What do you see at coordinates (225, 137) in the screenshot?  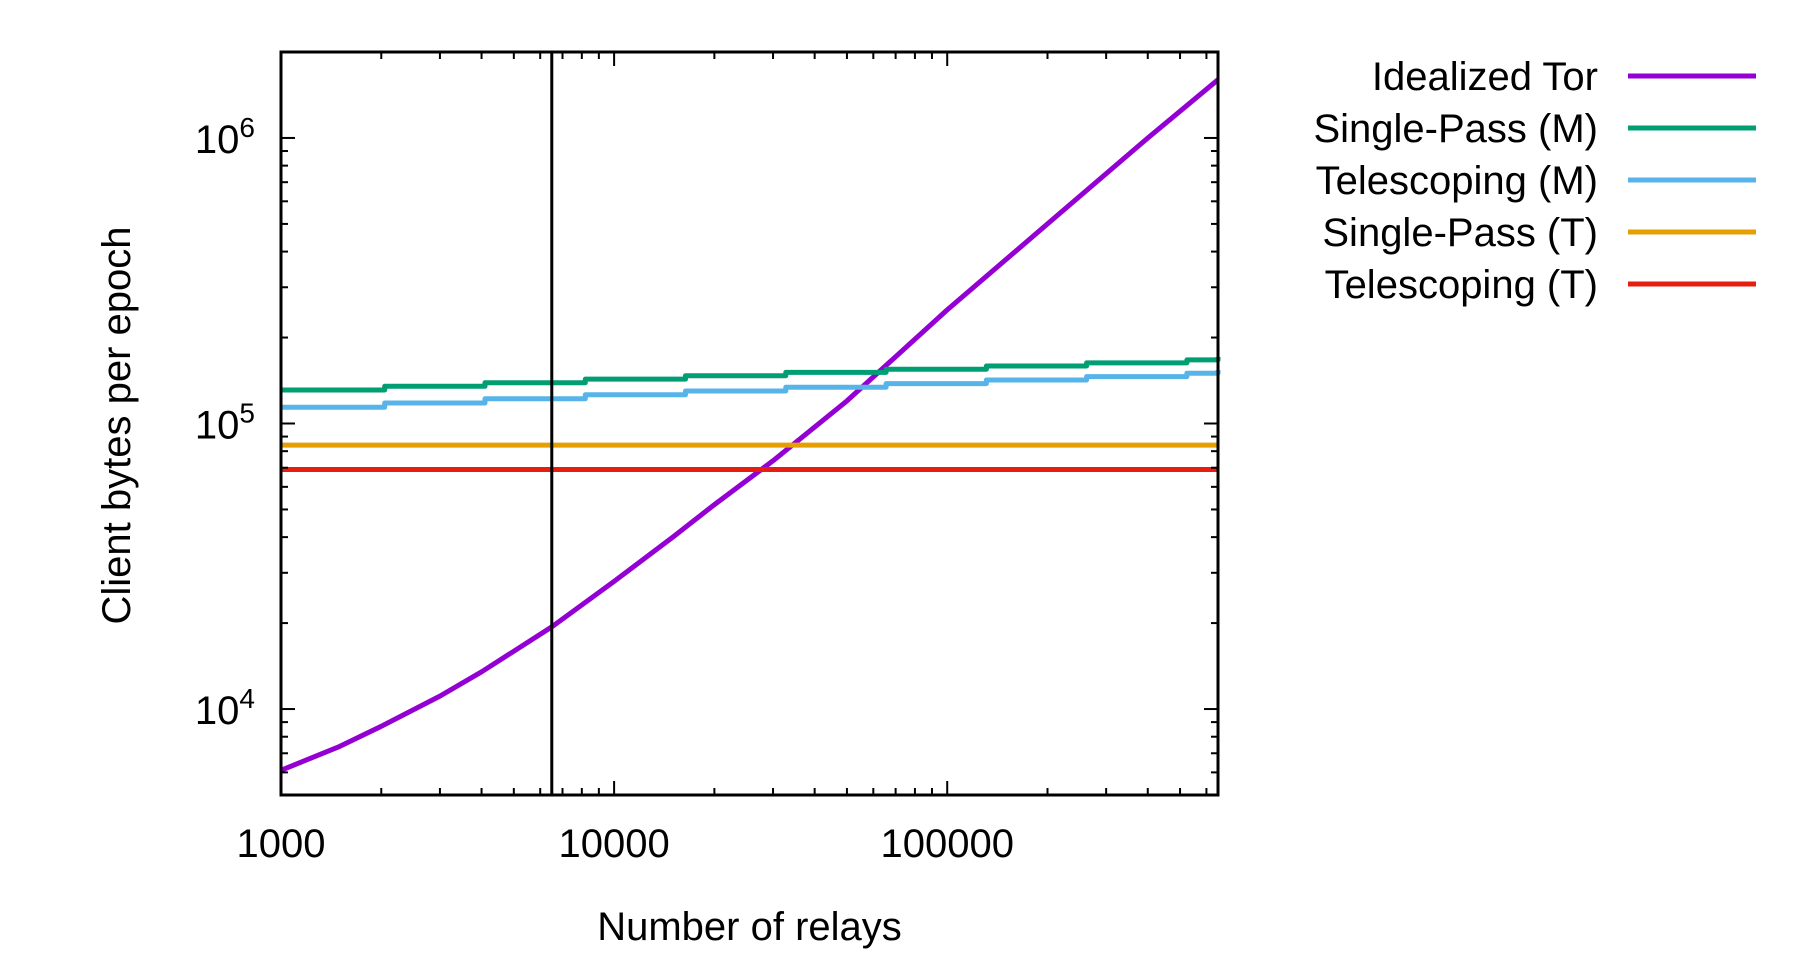 I see `y-tick-label: 10⁶` at bounding box center [225, 137].